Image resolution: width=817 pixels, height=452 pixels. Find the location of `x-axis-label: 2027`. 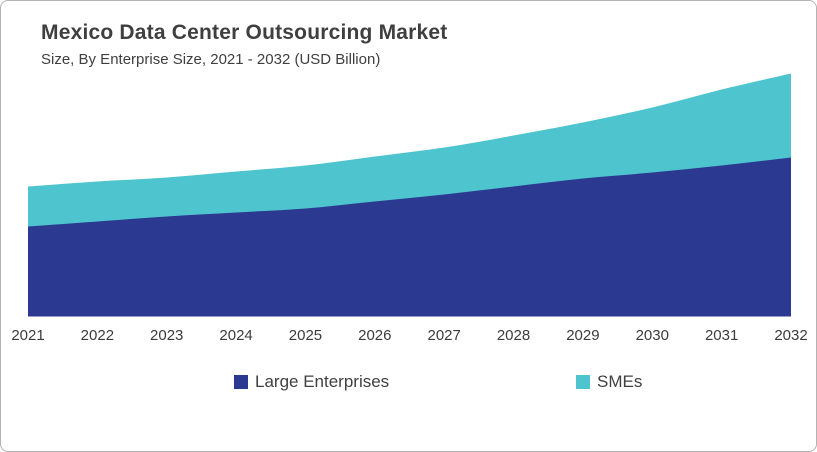

x-axis-label: 2027 is located at coordinates (444, 335).